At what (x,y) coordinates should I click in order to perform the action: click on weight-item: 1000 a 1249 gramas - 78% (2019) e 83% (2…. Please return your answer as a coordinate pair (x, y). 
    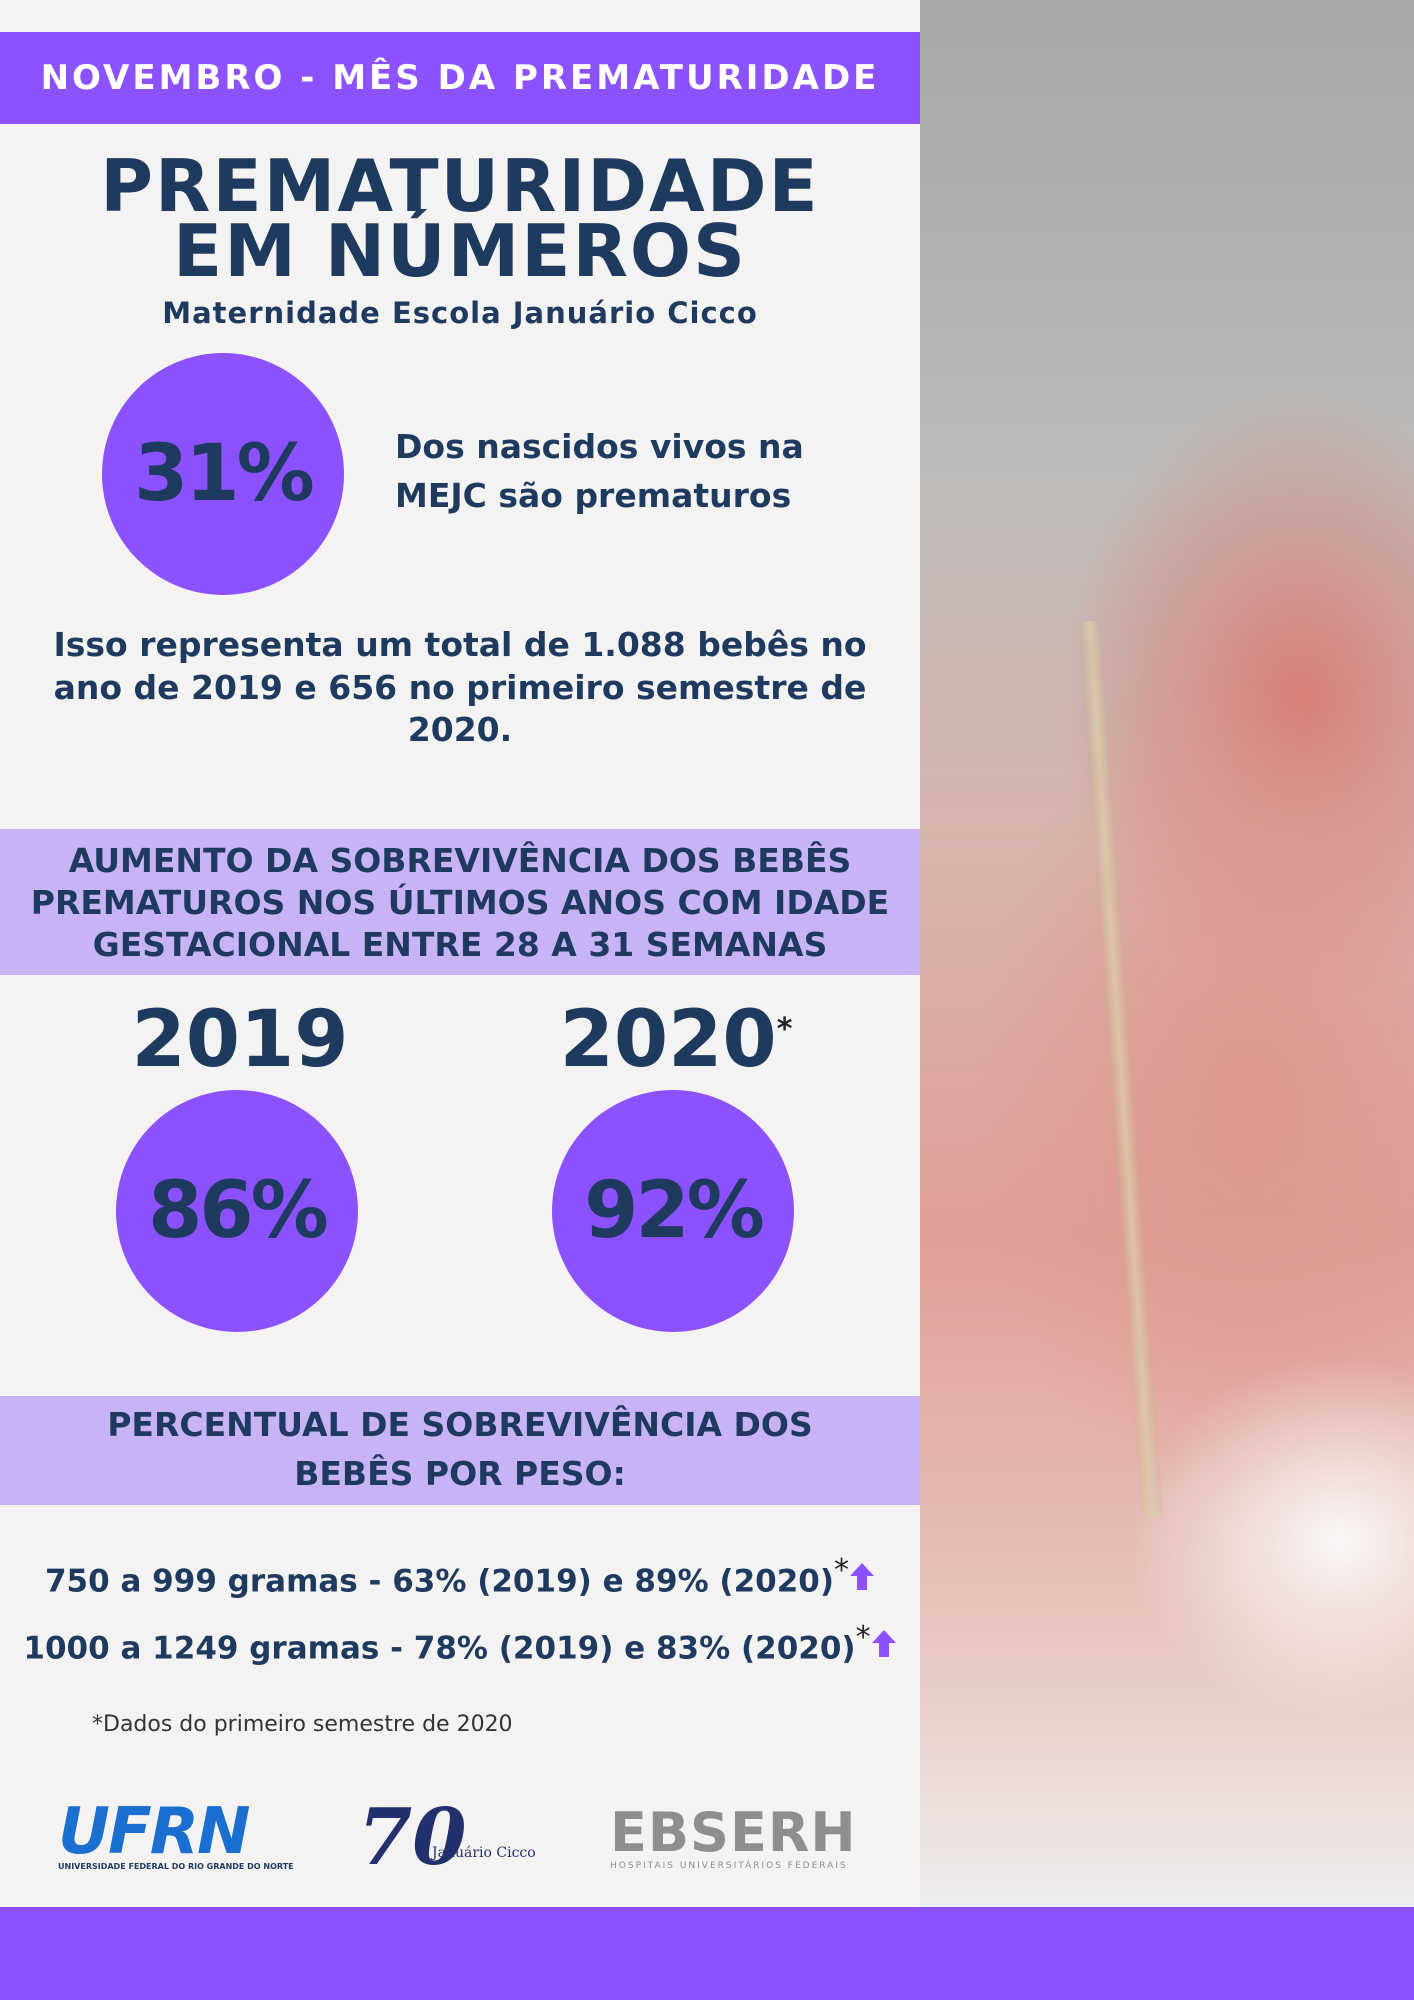
    Looking at the image, I should click on (460, 1643).